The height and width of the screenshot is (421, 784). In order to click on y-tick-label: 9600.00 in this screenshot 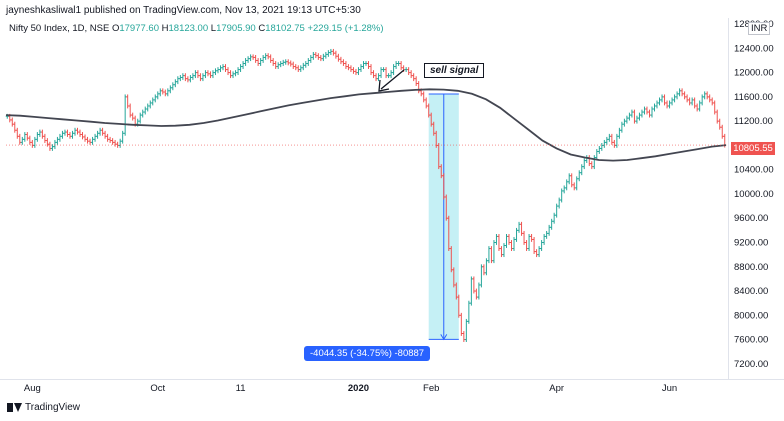, I will do `click(751, 218)`.